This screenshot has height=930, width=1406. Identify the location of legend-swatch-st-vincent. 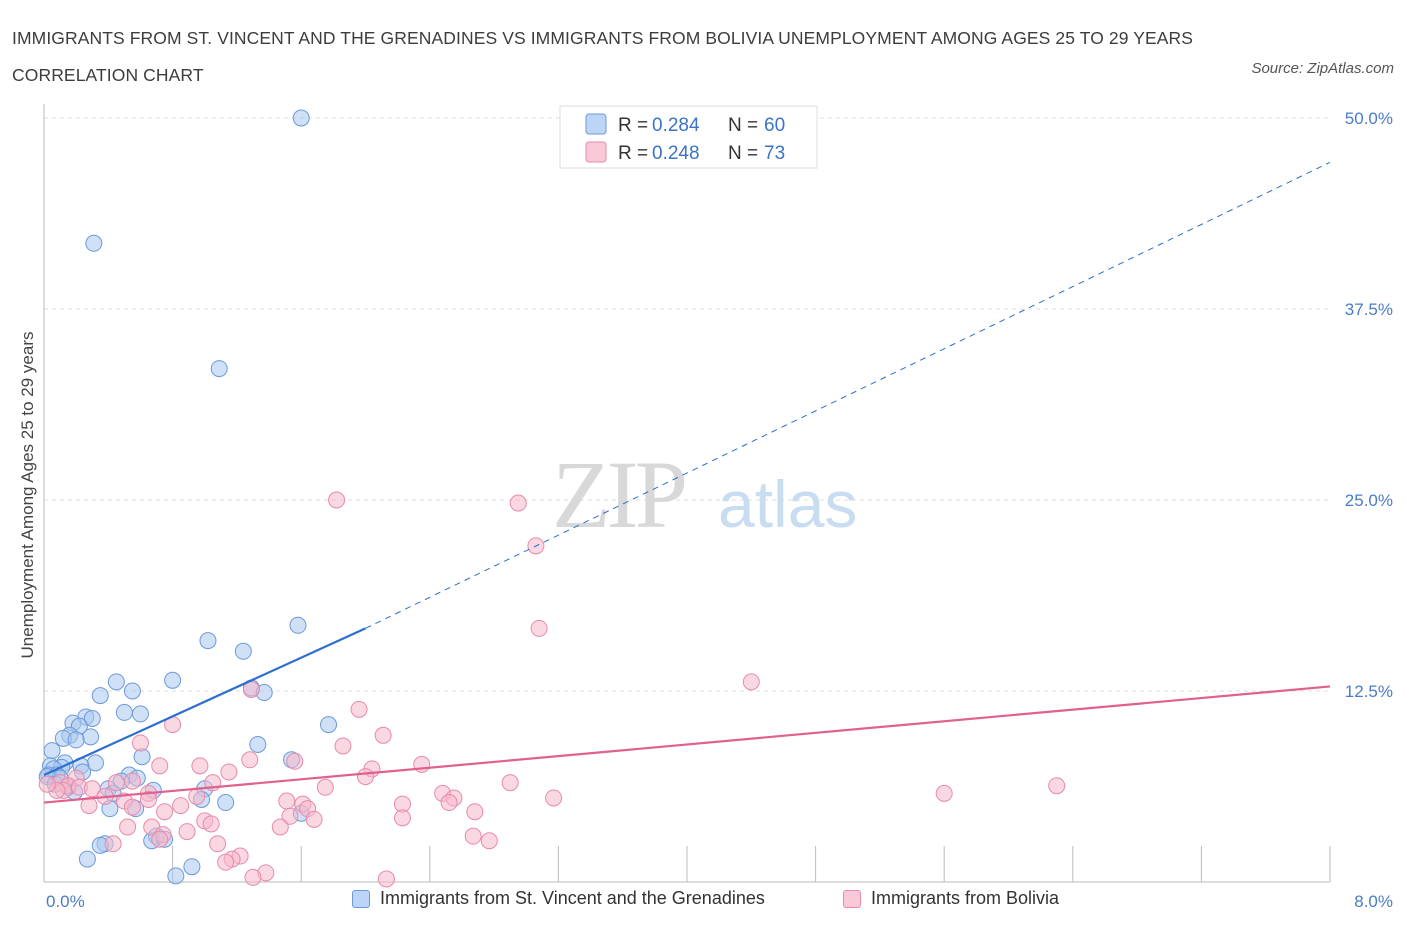
(361, 898).